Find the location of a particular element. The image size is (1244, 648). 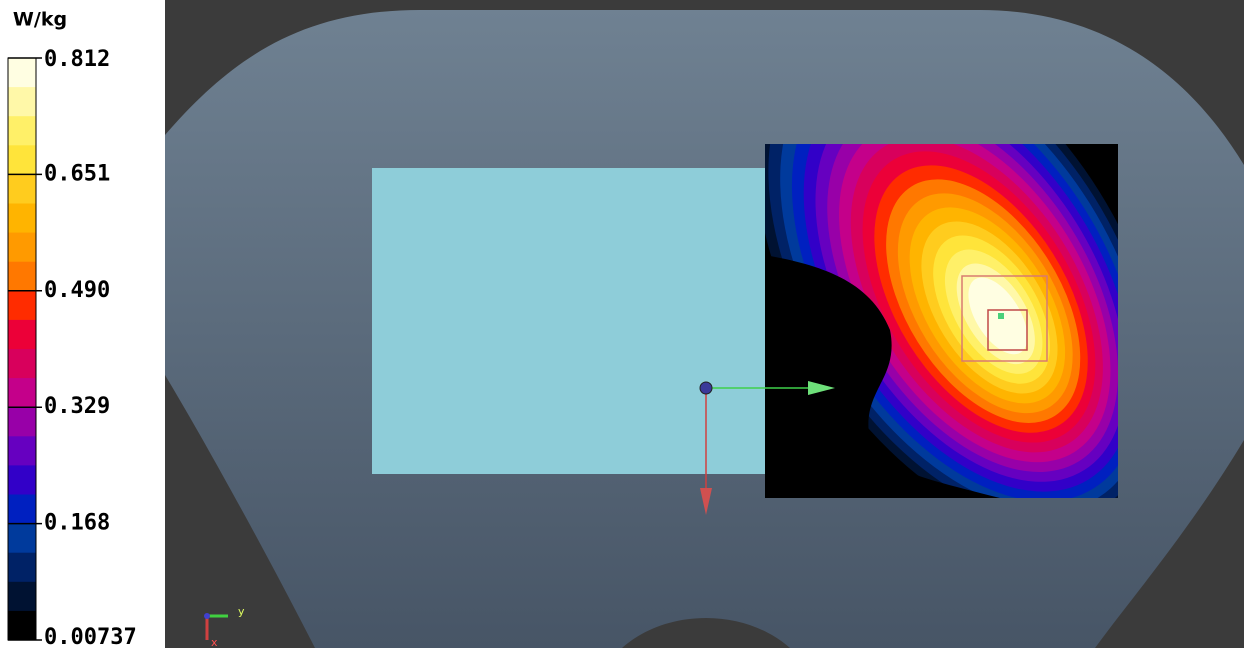

low-region is located at coordinates (882, 376).